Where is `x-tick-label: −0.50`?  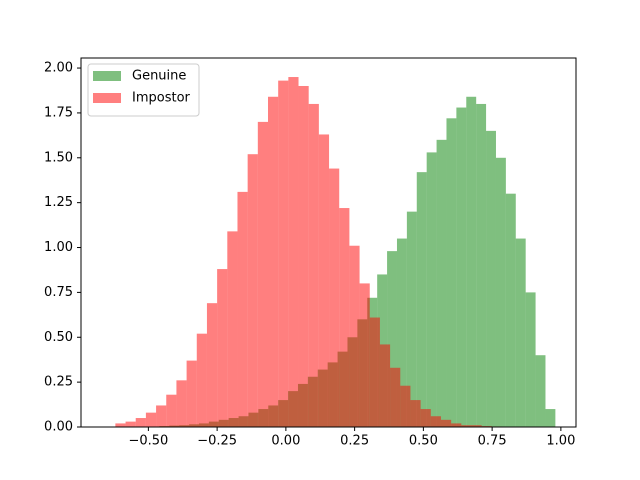
x-tick-label: −0.50 is located at coordinates (148, 441).